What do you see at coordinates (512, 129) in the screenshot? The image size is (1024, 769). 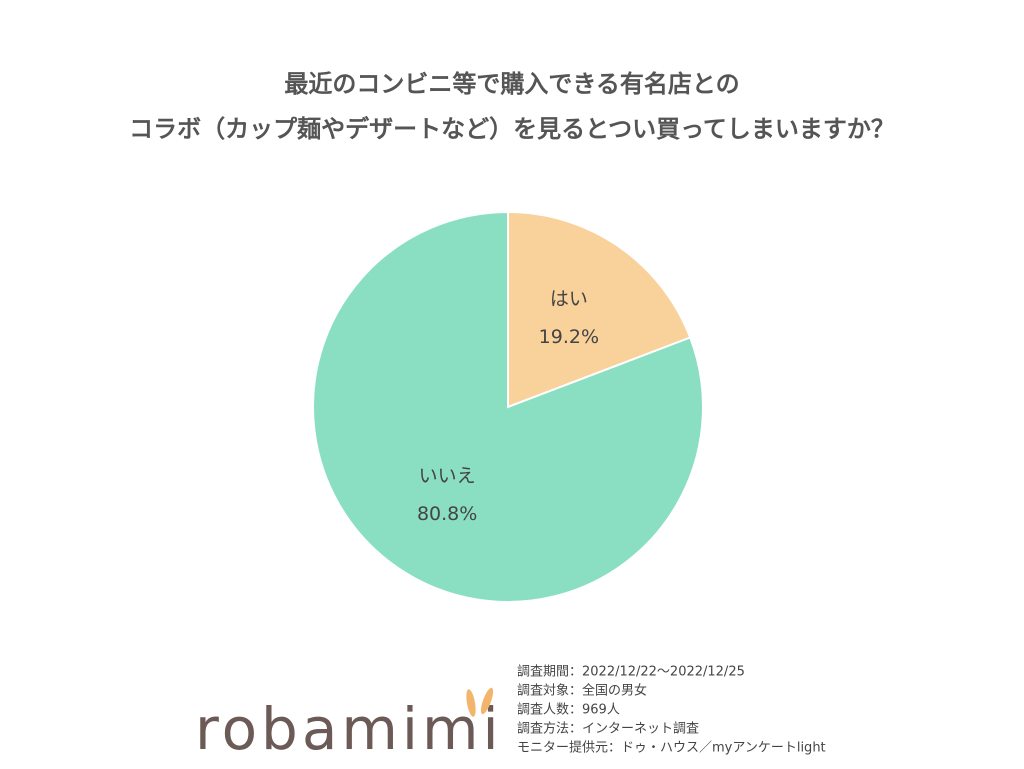 I see `chart-title: コラボ（カップ麺やデザートなど）を見るとつい買ってしまいますか？` at bounding box center [512, 129].